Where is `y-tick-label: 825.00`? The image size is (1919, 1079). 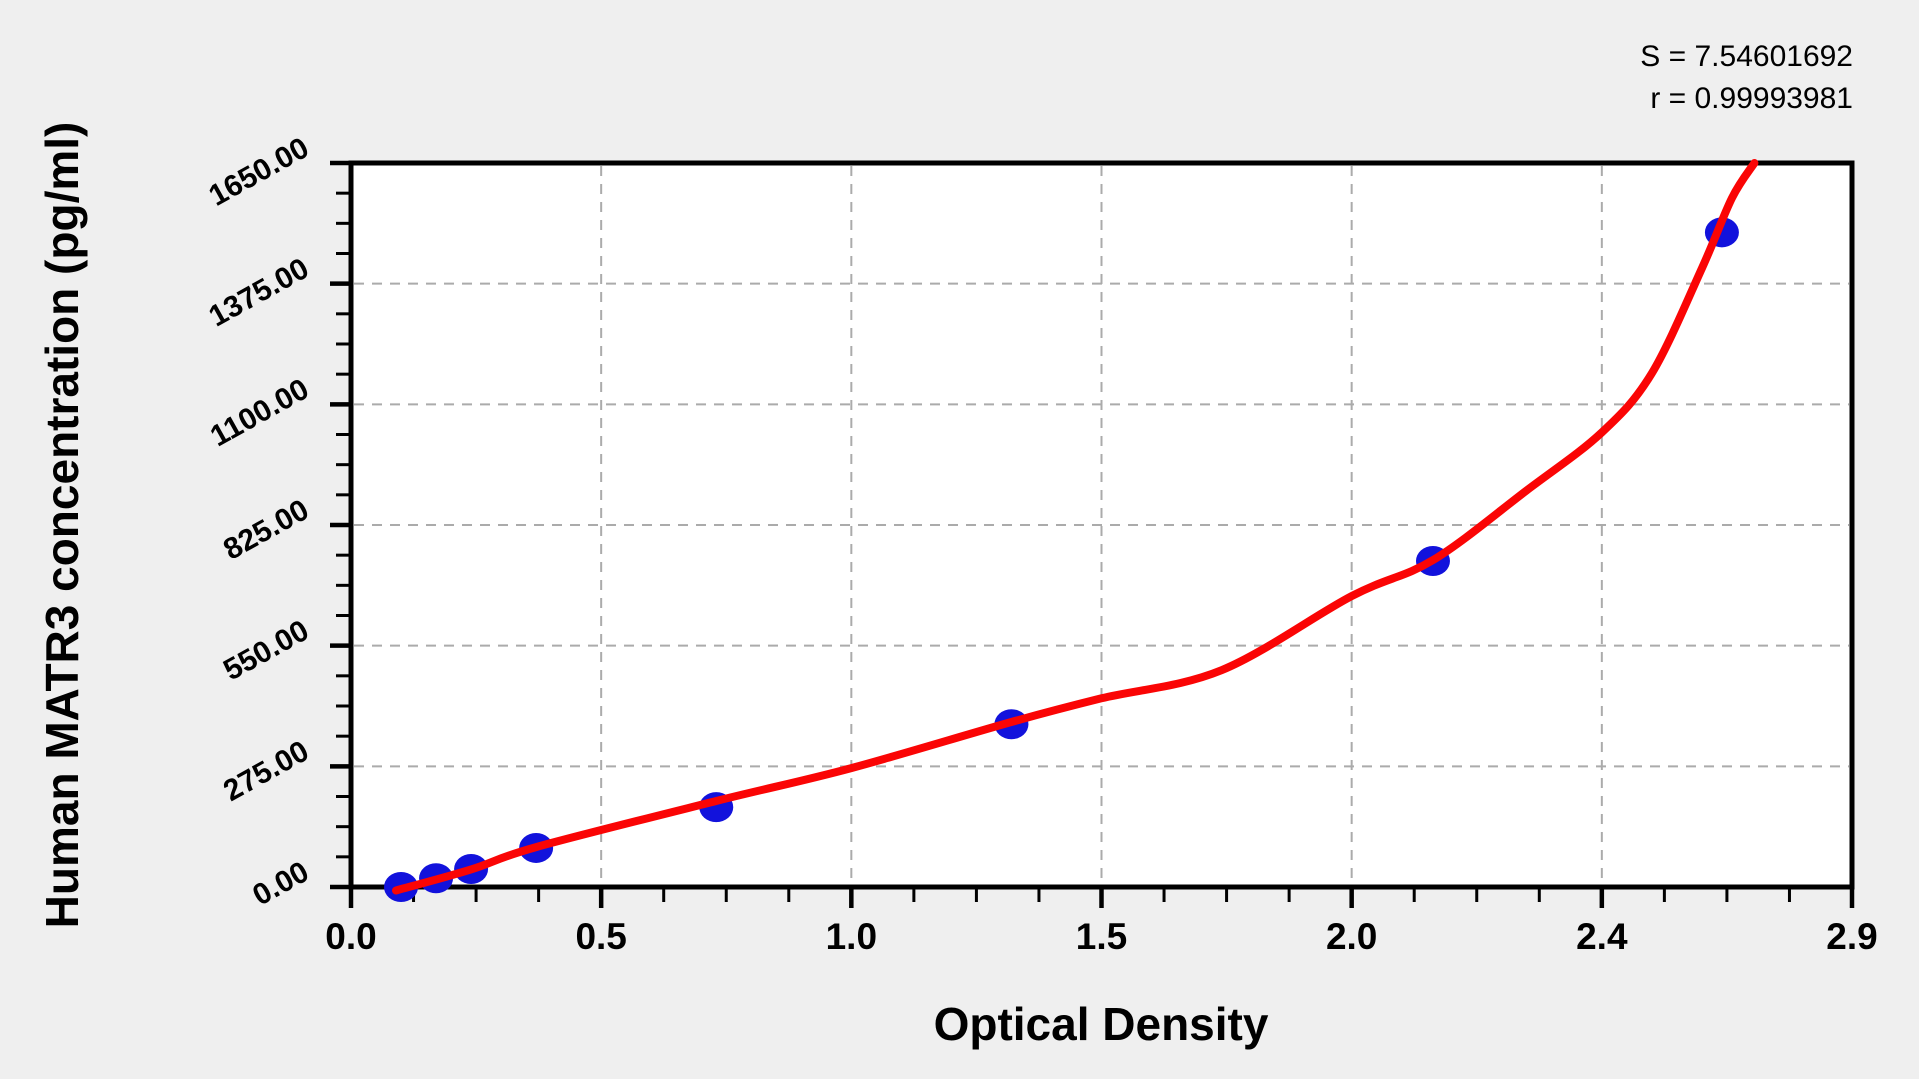
y-tick-label: 825.00 is located at coordinates (266, 529).